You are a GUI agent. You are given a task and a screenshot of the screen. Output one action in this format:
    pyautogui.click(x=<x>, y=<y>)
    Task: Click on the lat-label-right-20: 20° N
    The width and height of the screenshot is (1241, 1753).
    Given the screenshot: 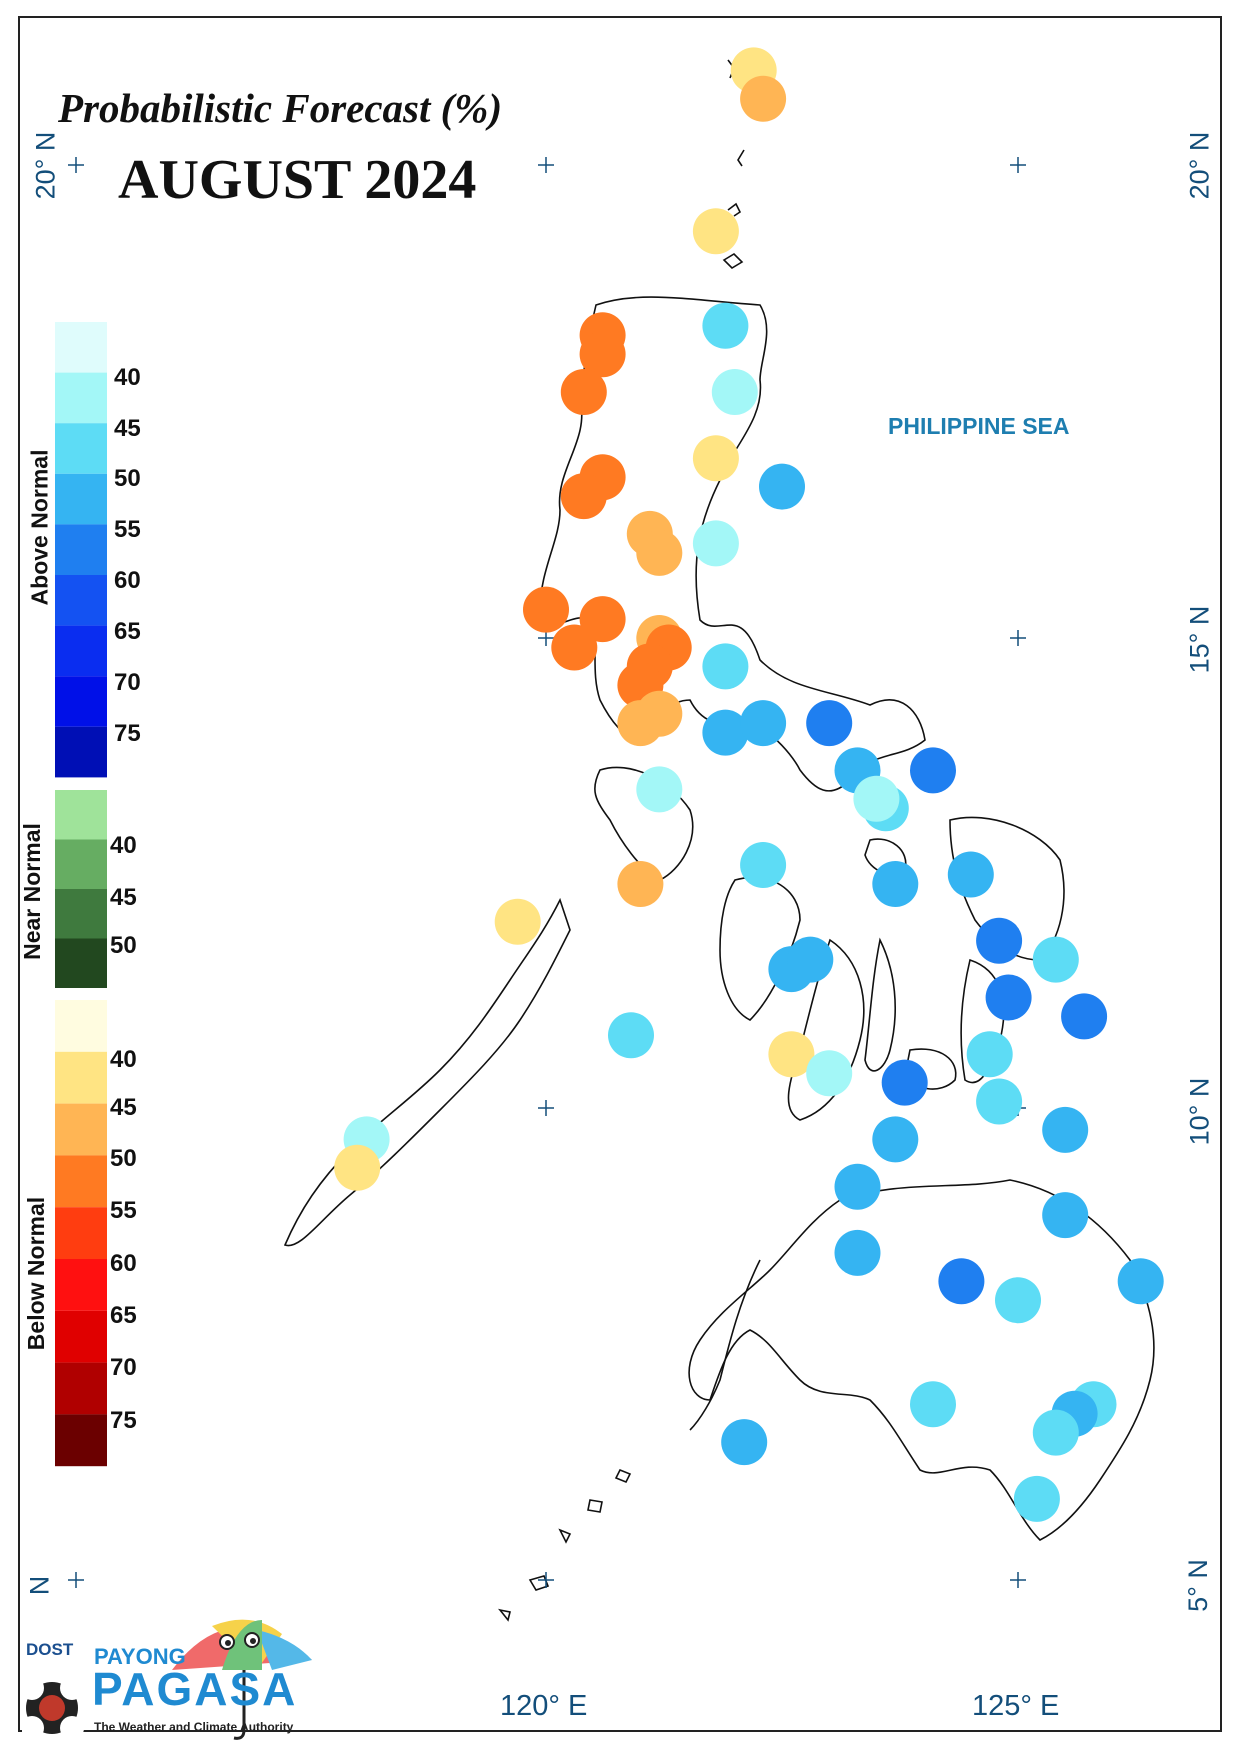 What is the action you would take?
    pyautogui.click(x=1199, y=165)
    